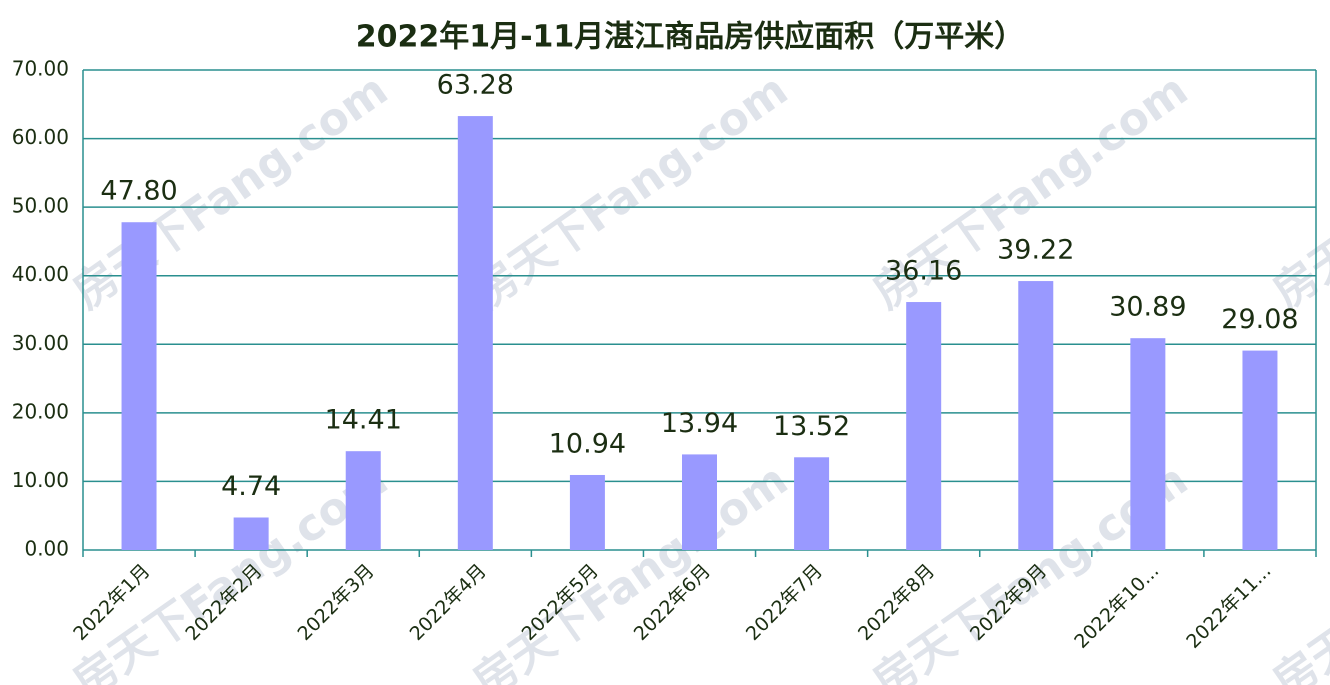  Describe the element at coordinates (40, 137) in the screenshot. I see `y-tick-label: 60.00` at that location.